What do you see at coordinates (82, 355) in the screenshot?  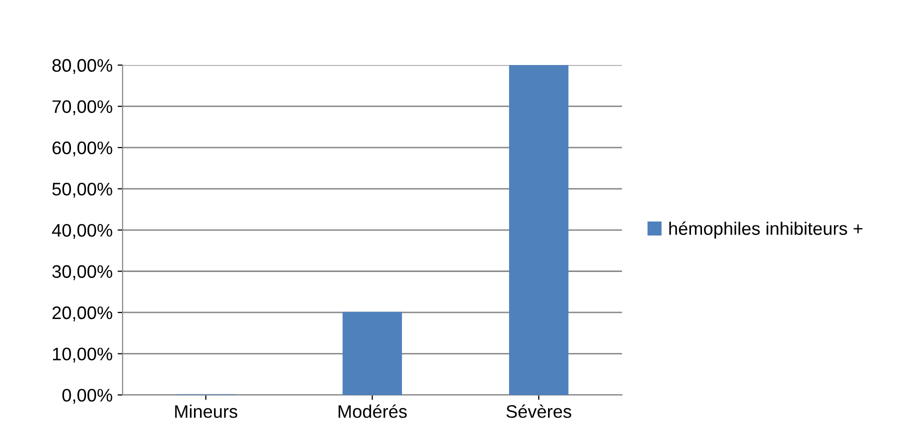 I see `y-tick-label: 10,00%` at bounding box center [82, 355].